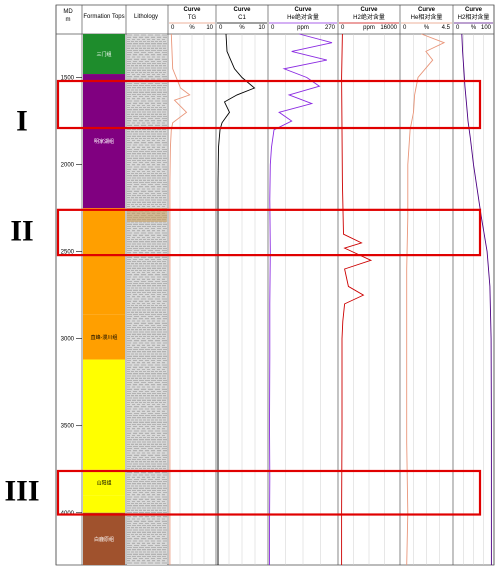 The width and height of the screenshot is (500, 568). I want to click on track-max-label: 270, so click(330, 28).